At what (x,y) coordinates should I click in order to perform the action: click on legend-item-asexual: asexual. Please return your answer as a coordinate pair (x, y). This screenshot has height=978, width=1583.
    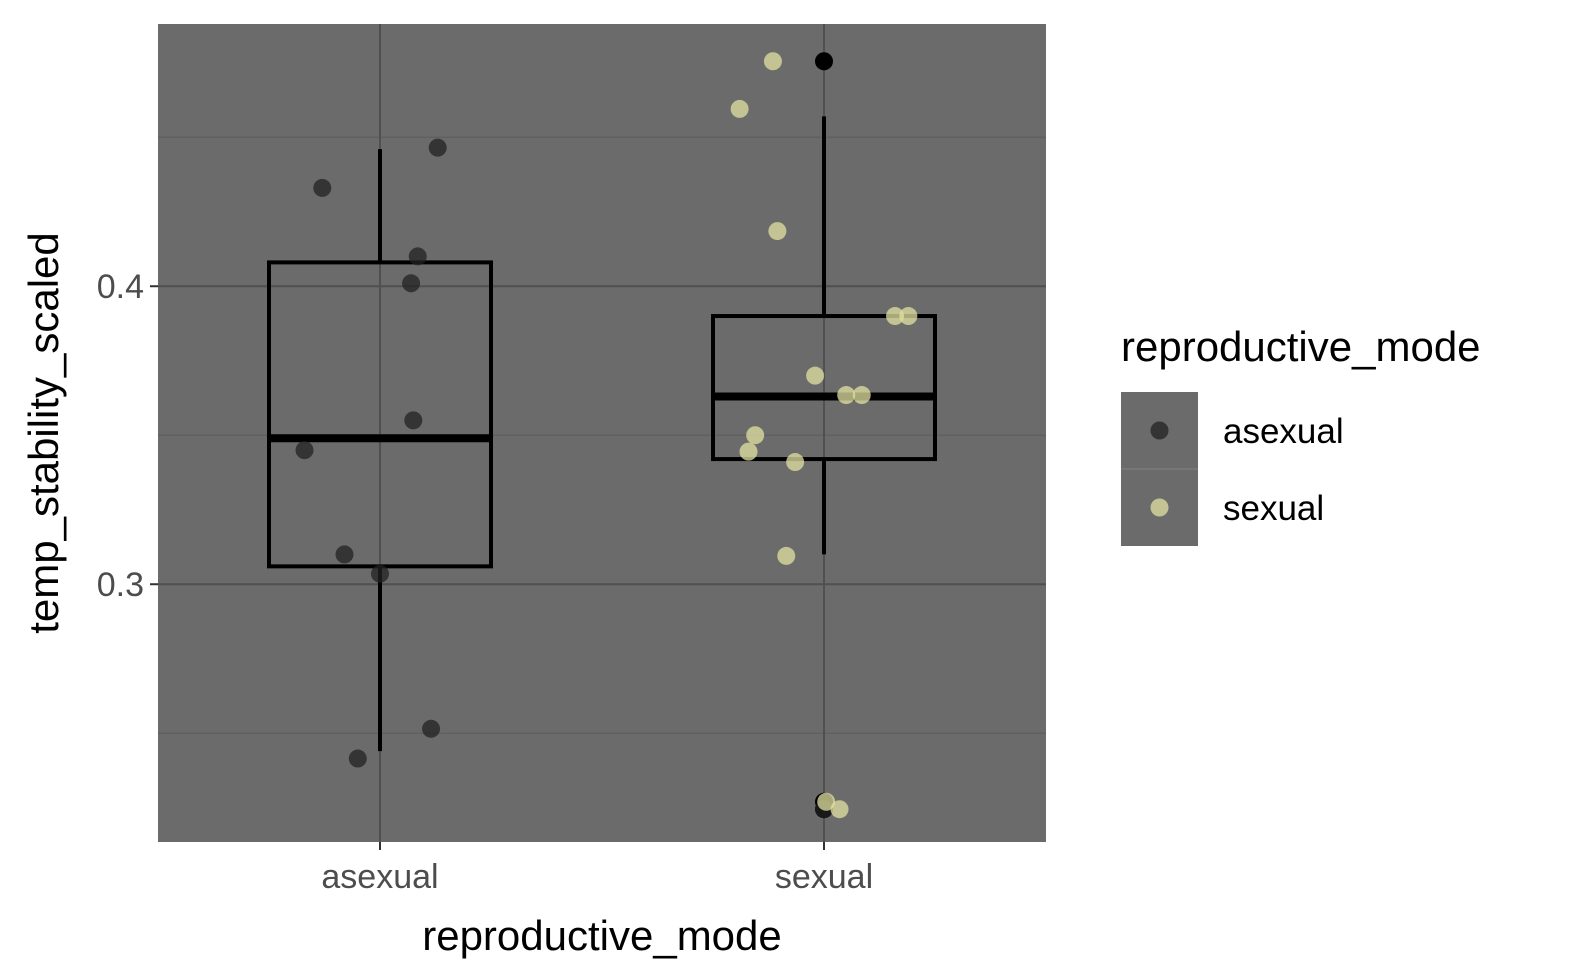
    Looking at the image, I should click on (1232, 430).